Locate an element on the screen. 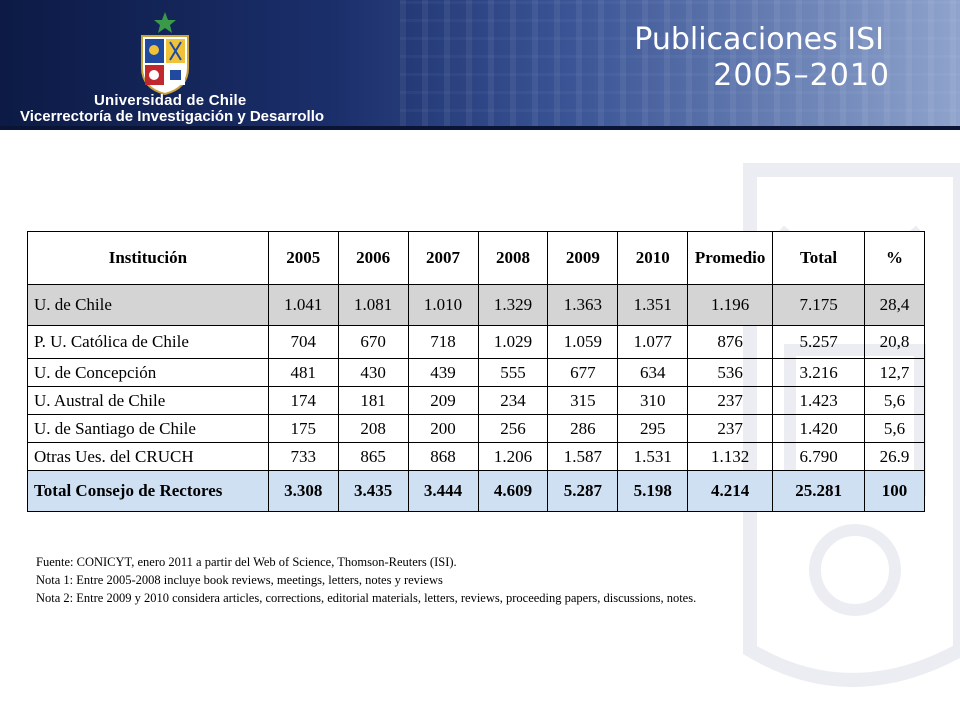  table-cell: 5.287 is located at coordinates (583, 491).